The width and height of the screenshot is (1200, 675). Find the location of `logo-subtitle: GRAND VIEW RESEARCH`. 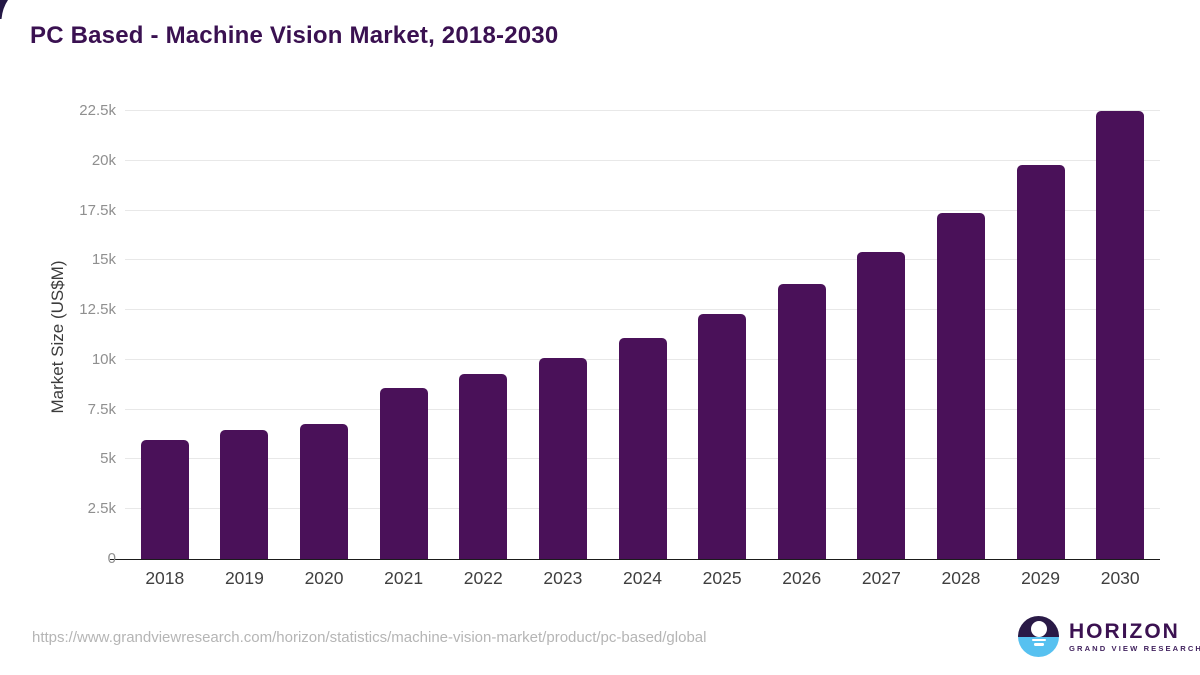

logo-subtitle: GRAND VIEW RESEARCH is located at coordinates (1134, 648).